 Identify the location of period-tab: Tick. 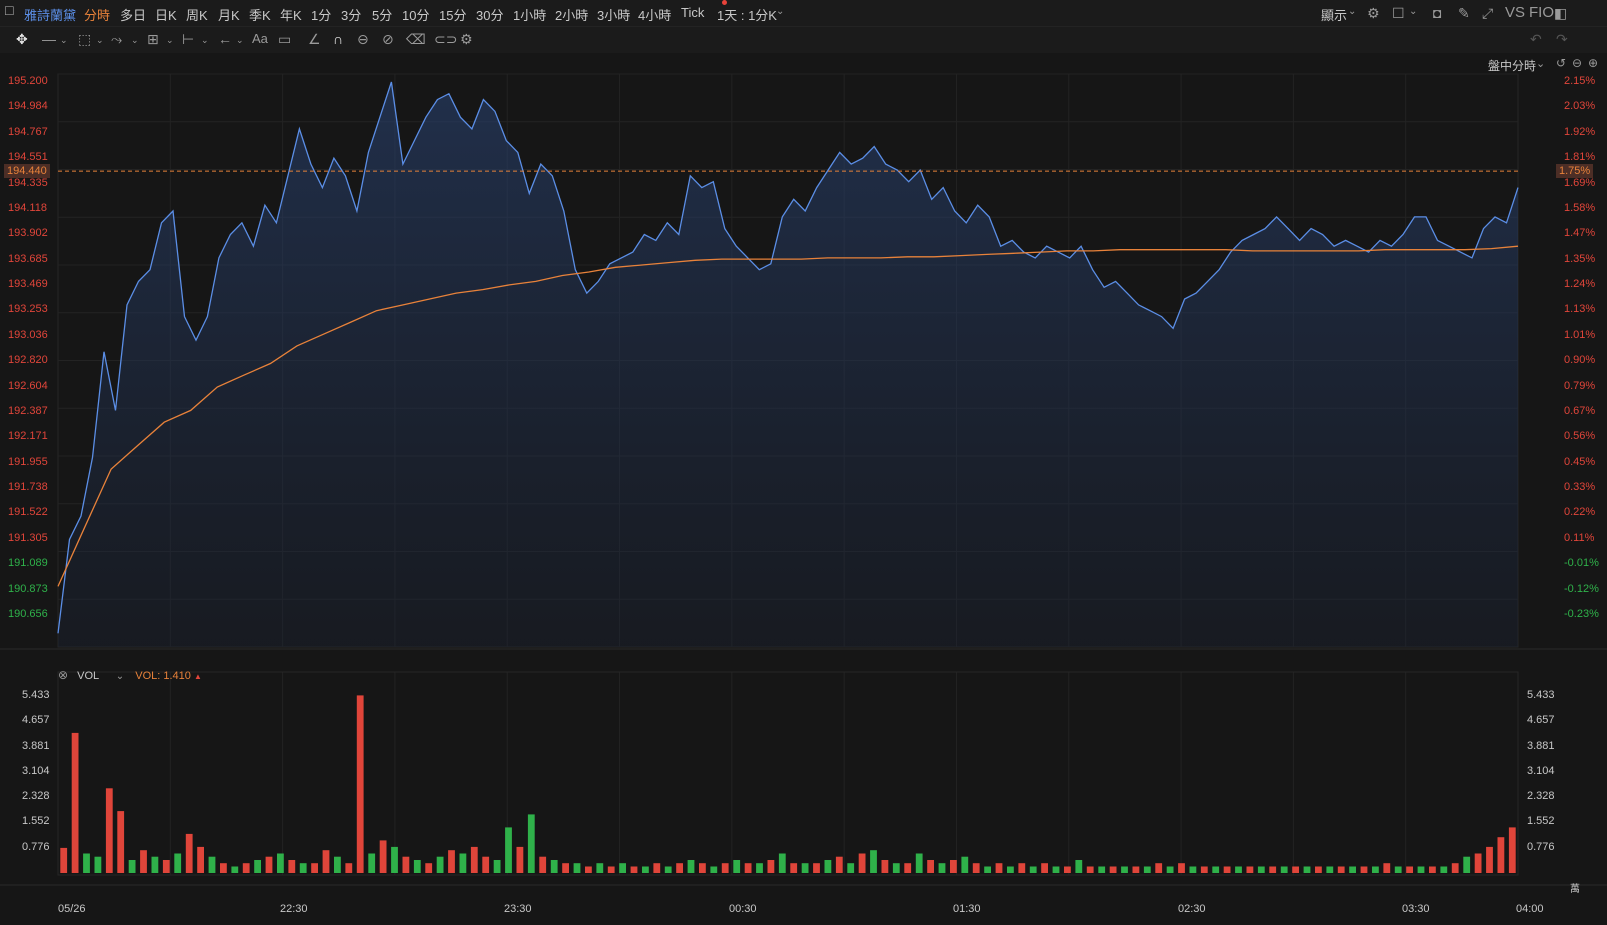
(693, 12).